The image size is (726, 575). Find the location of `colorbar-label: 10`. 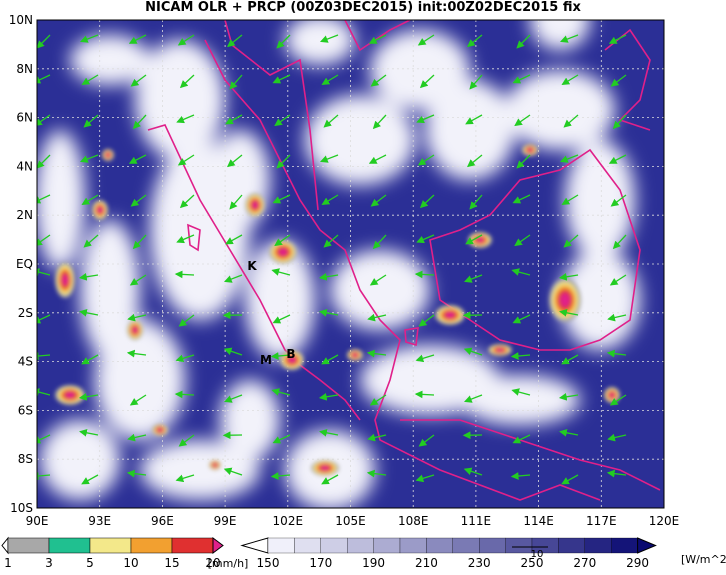

colorbar-label: 10 is located at coordinates (130, 563).